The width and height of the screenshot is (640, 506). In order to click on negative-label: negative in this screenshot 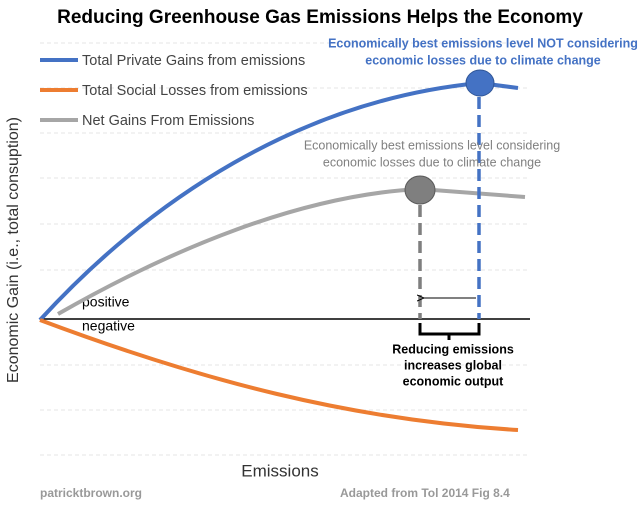, I will do `click(108, 326)`.